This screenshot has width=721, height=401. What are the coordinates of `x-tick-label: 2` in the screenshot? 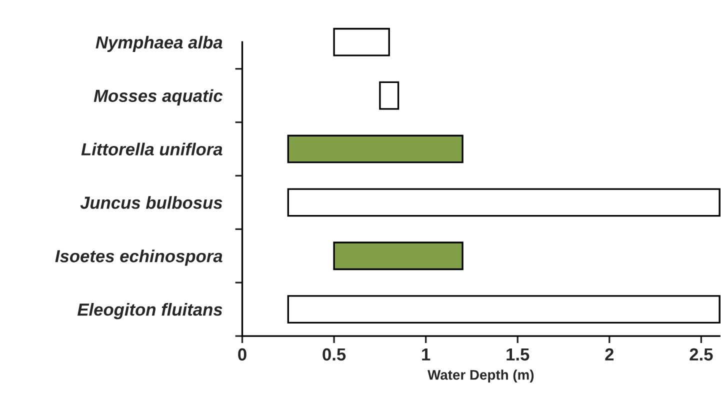 It's located at (609, 354).